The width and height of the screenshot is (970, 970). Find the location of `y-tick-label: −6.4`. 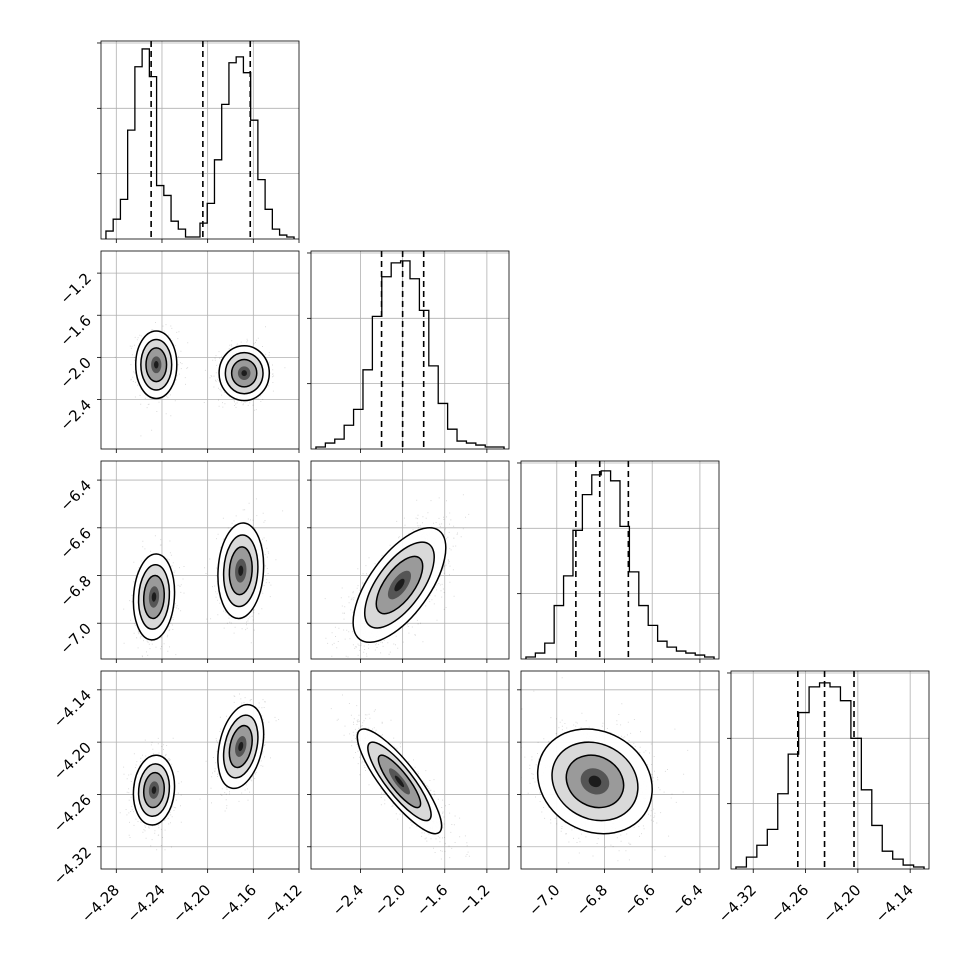

y-tick-label: −6.4 is located at coordinates (76, 495).